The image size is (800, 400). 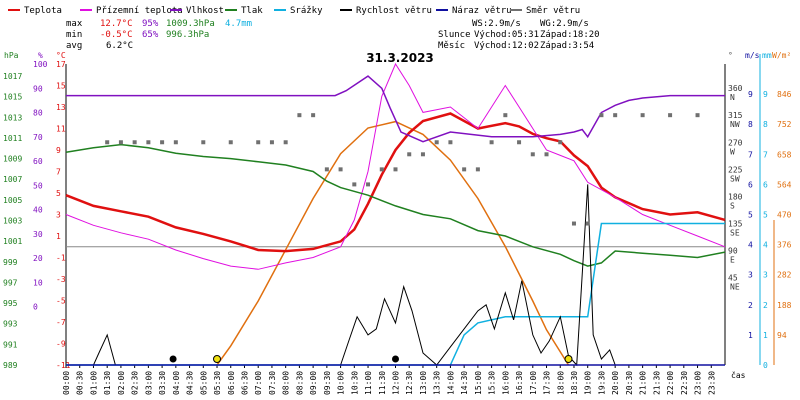 I want to click on x-tick-label: 14:30, so click(x=464, y=383).